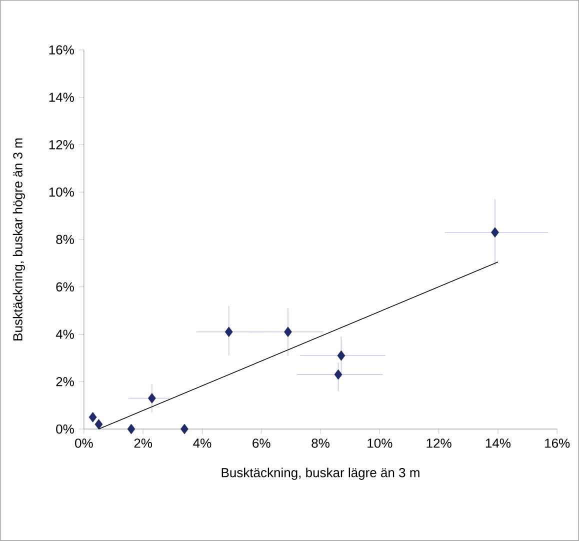 The width and height of the screenshot is (579, 541). Describe the element at coordinates (380, 443) in the screenshot. I see `x-tick-label: 10%` at that location.